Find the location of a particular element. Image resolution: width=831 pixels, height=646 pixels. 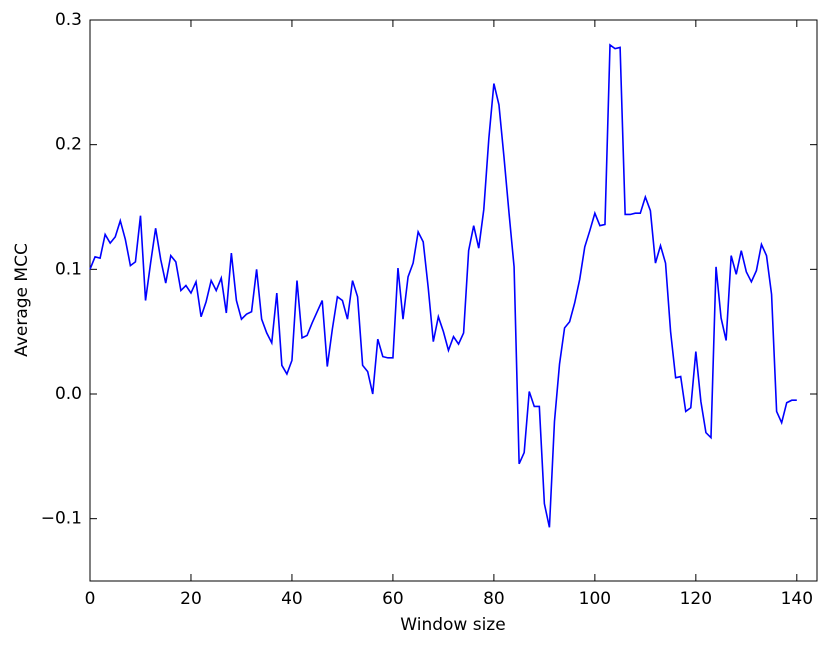

x-tick-label: 40 is located at coordinates (292, 599).